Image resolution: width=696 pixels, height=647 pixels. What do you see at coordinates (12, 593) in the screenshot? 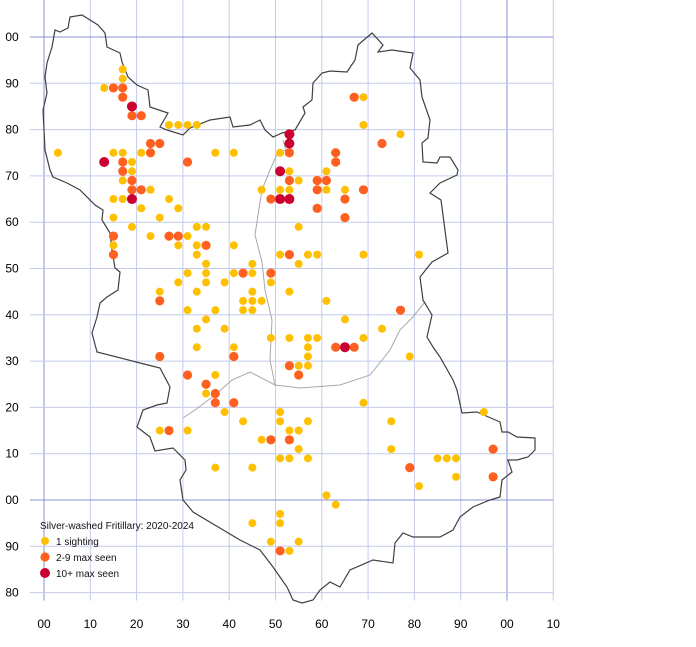
I see `y-tick-label: 80` at bounding box center [12, 593].